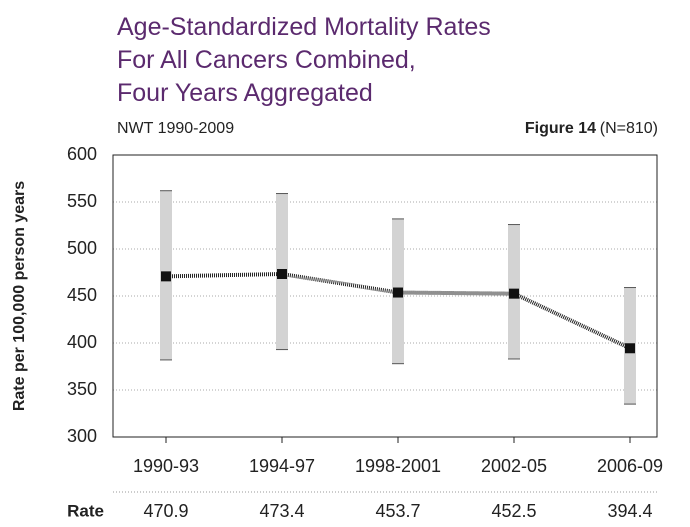 Image resolution: width=690 pixels, height=527 pixels. Describe the element at coordinates (282, 466) in the screenshot. I see `x-tick-label: 1994-97` at that location.